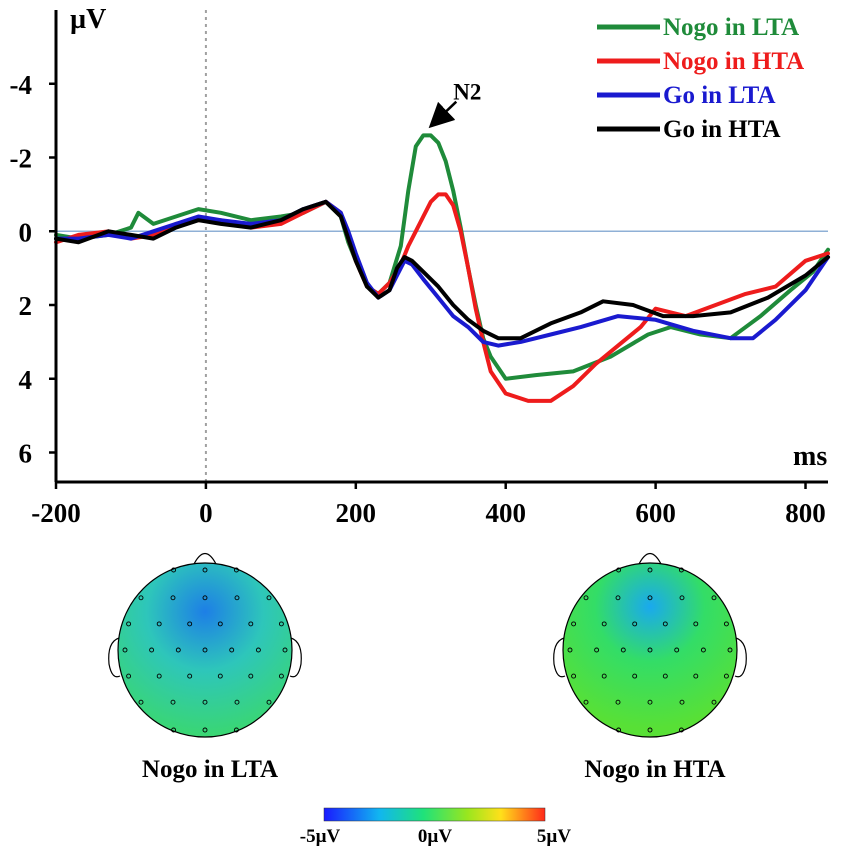  I want to click on legend-item-go-lta: Go in LTA, so click(686, 95).